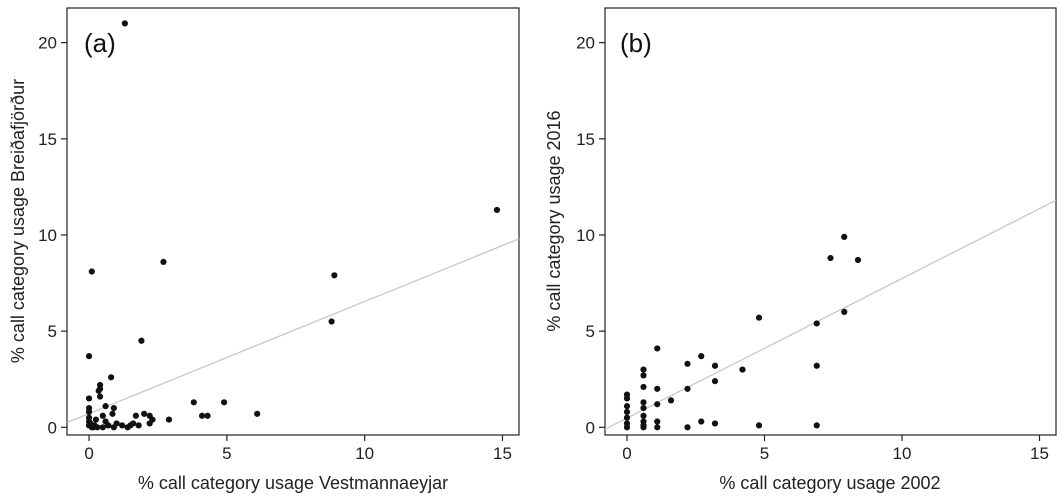  I want to click on panel-b-x-tick-label-2: 10, so click(902, 453).